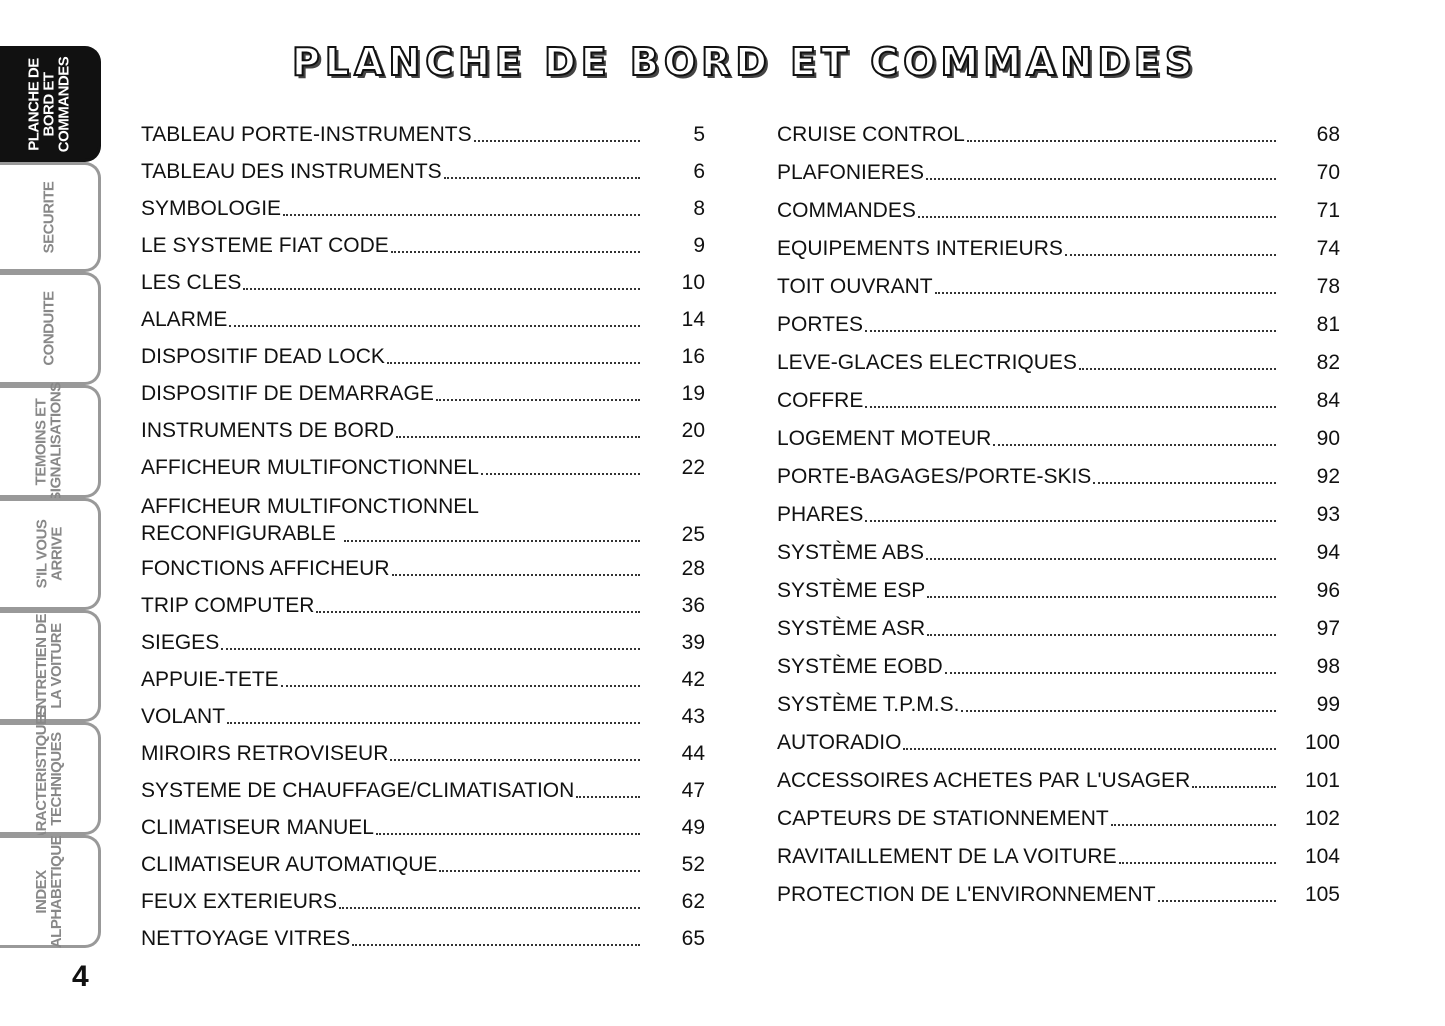 This screenshot has height=1026, width=1445. What do you see at coordinates (423, 865) in the screenshot?
I see `toc-entry: CLIMATISEUR AUTOMATIQUE 52` at bounding box center [423, 865].